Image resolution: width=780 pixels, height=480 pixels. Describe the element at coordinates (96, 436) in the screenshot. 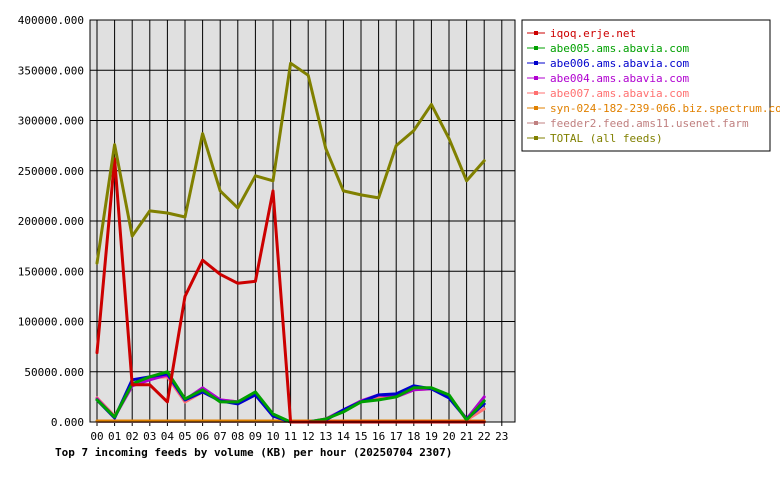

I see `x-tick-label: 00` at that location.